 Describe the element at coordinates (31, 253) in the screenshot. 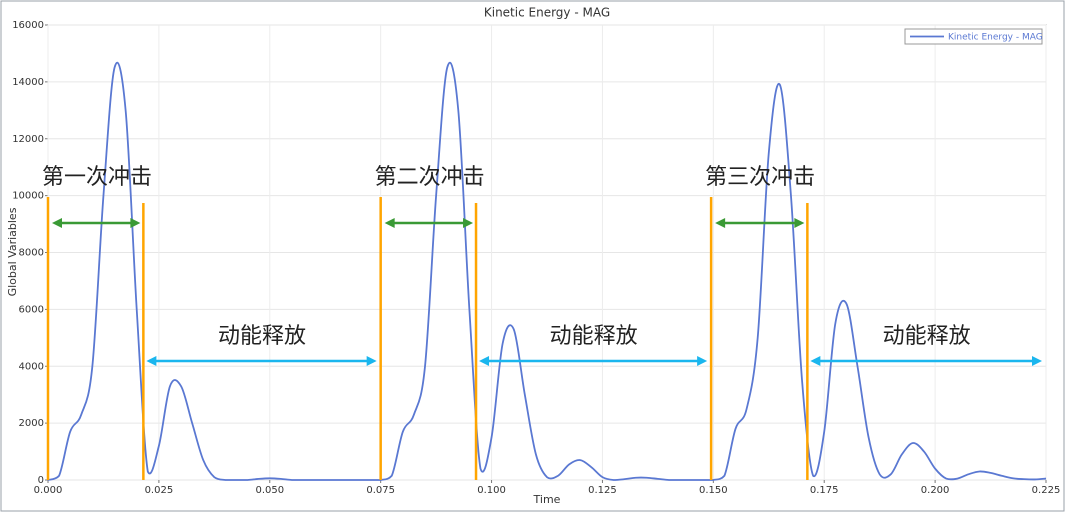

I see `y-tick-label: 8000` at that location.